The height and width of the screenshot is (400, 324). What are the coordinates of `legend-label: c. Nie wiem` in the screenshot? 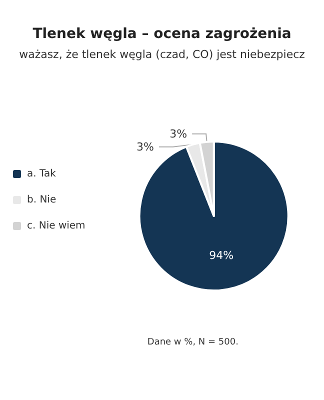 It's located at (56, 226).